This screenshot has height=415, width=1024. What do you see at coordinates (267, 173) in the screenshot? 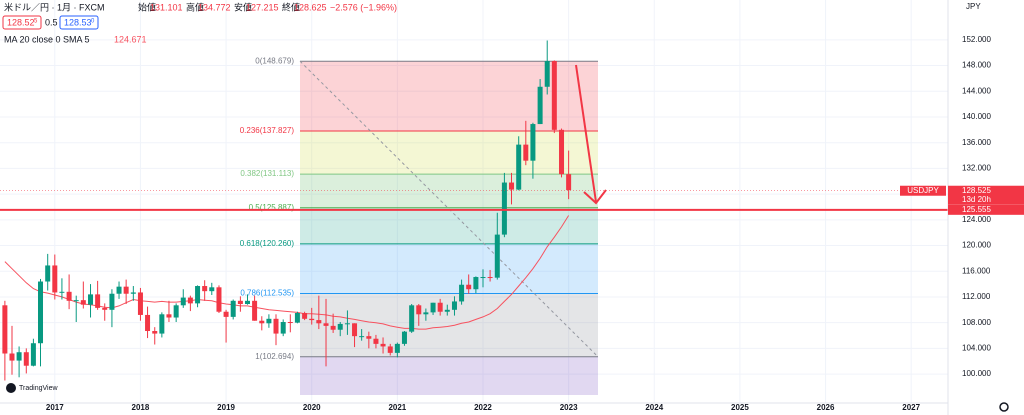
I see `fib-label: 0.382(131.113)` at bounding box center [267, 173].